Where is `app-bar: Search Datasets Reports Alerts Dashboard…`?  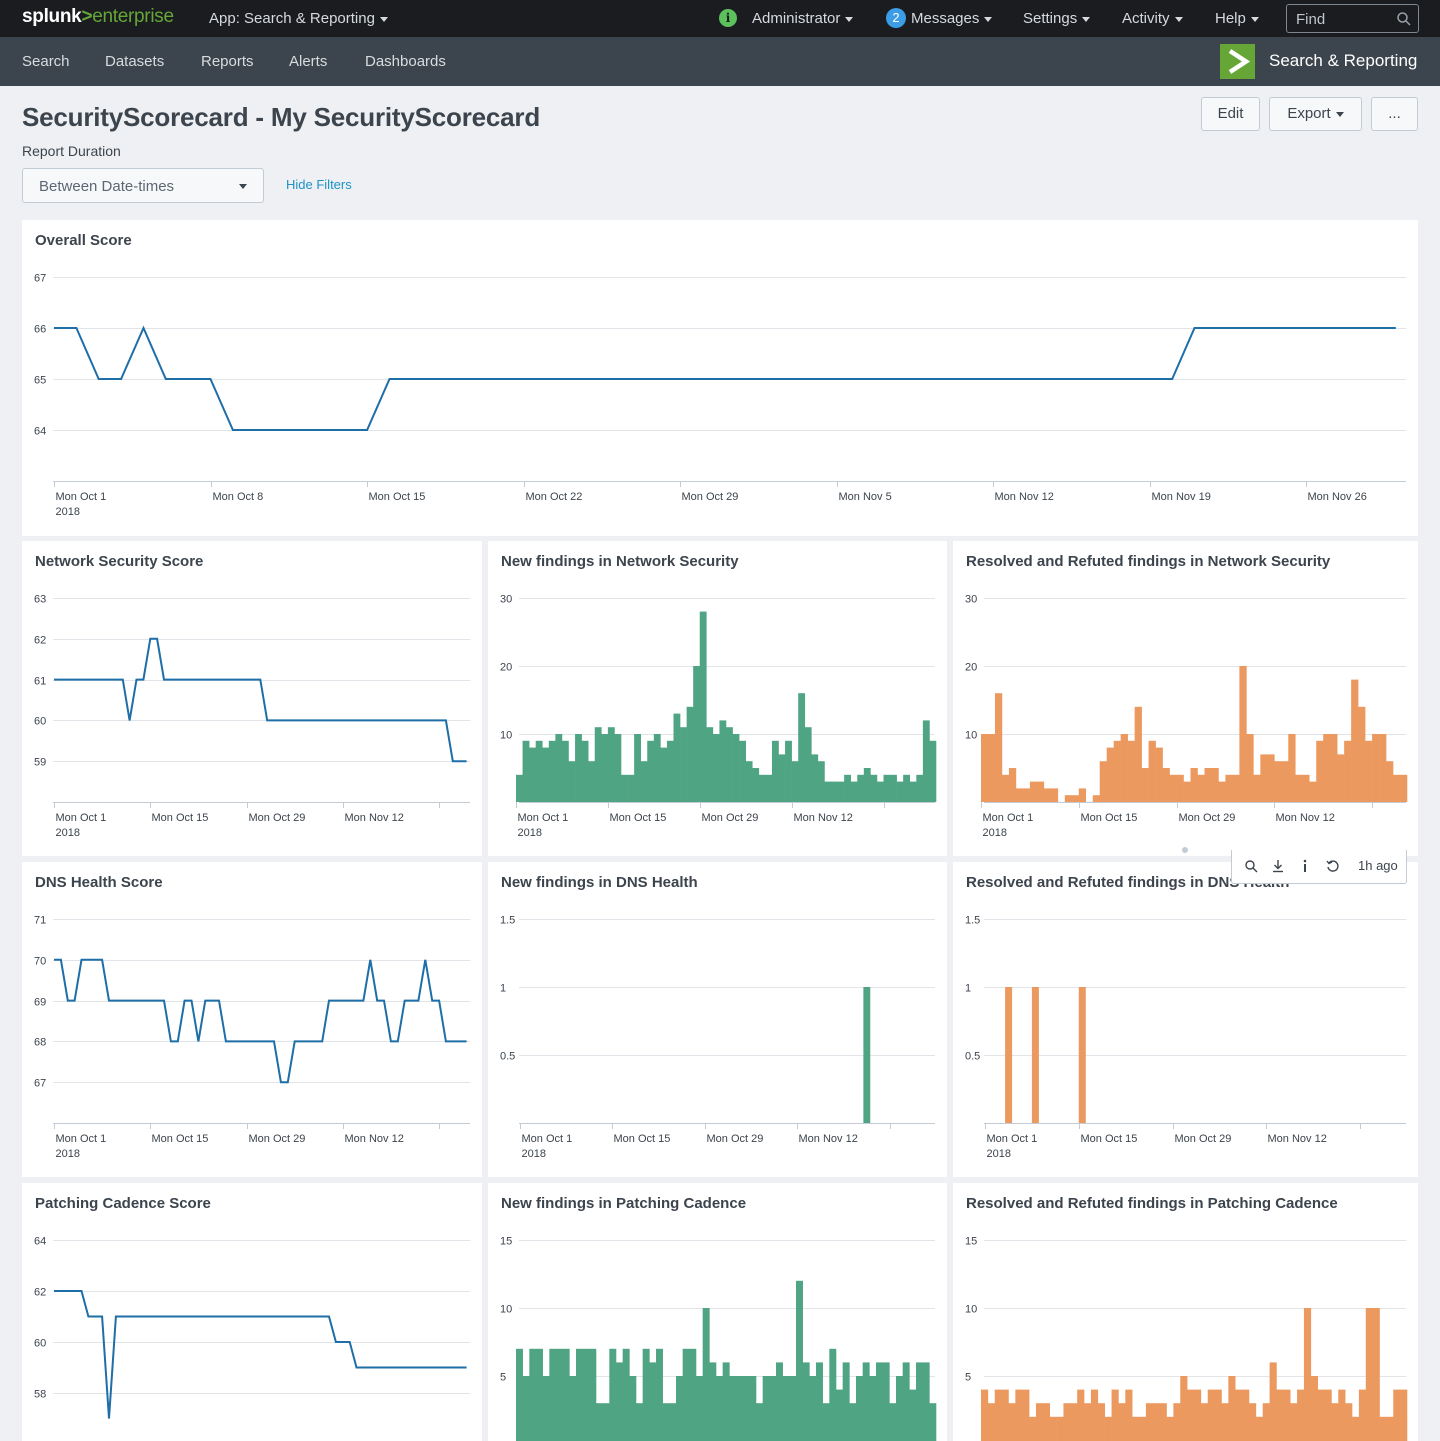 app-bar: Search Datasets Reports Alerts Dashboard… is located at coordinates (720, 61).